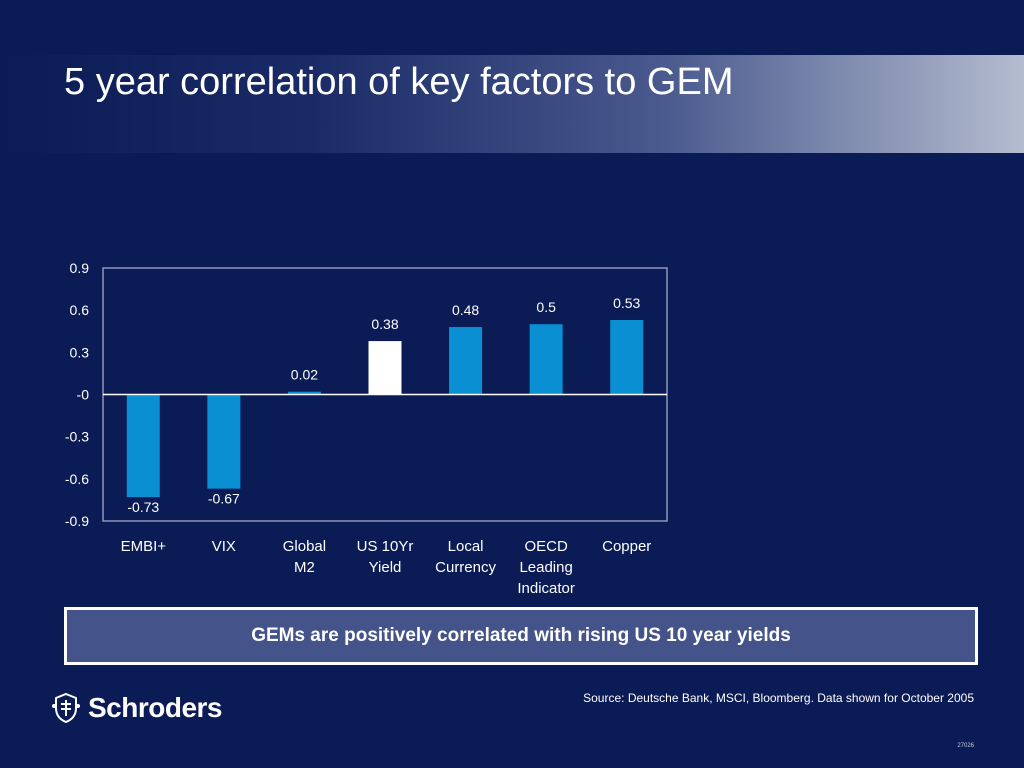 The image size is (1024, 768). Describe the element at coordinates (77, 437) in the screenshot. I see `y-tick-label: -0.3` at that location.